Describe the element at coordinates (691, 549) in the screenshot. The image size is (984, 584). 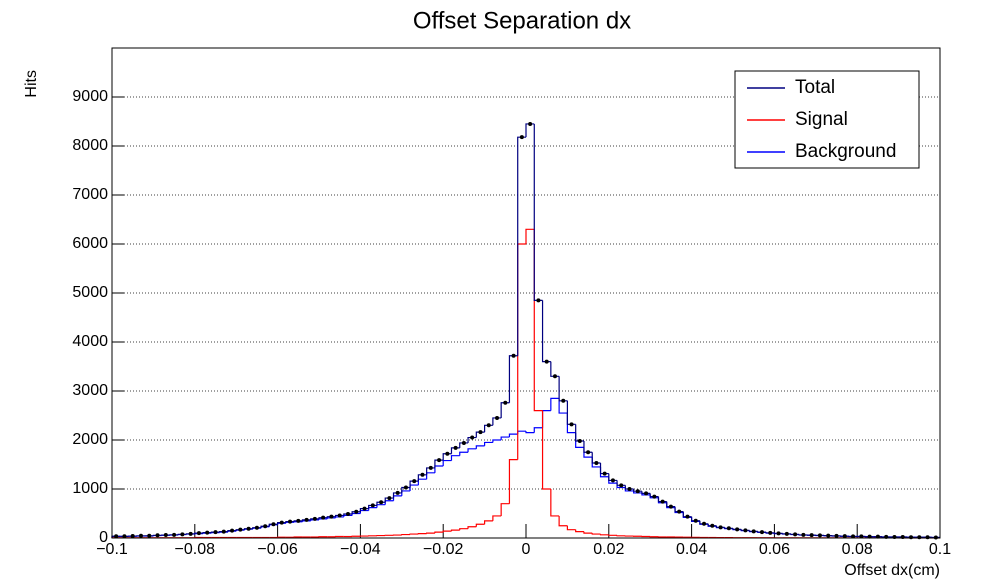
I see `x-tick-label: 0.04` at that location.